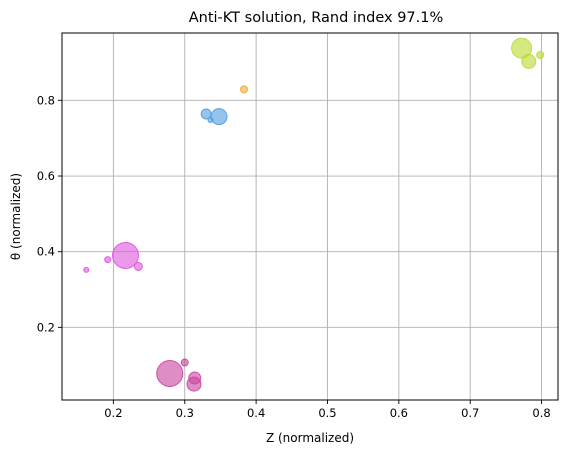 The image size is (567, 455). I want to click on y-tick-label: 0.2, so click(46, 327).